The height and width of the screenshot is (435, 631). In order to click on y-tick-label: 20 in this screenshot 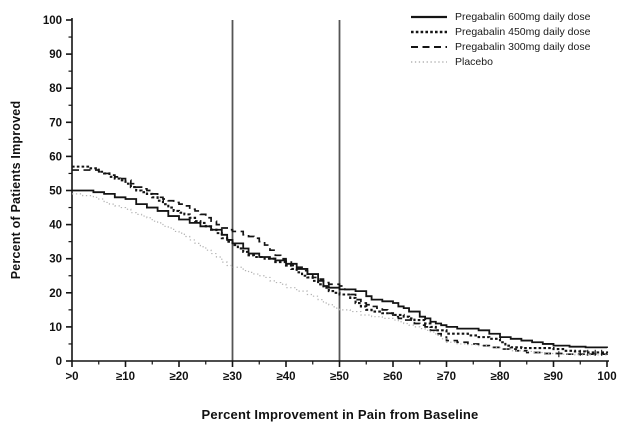, I will do `click(55, 294)`.